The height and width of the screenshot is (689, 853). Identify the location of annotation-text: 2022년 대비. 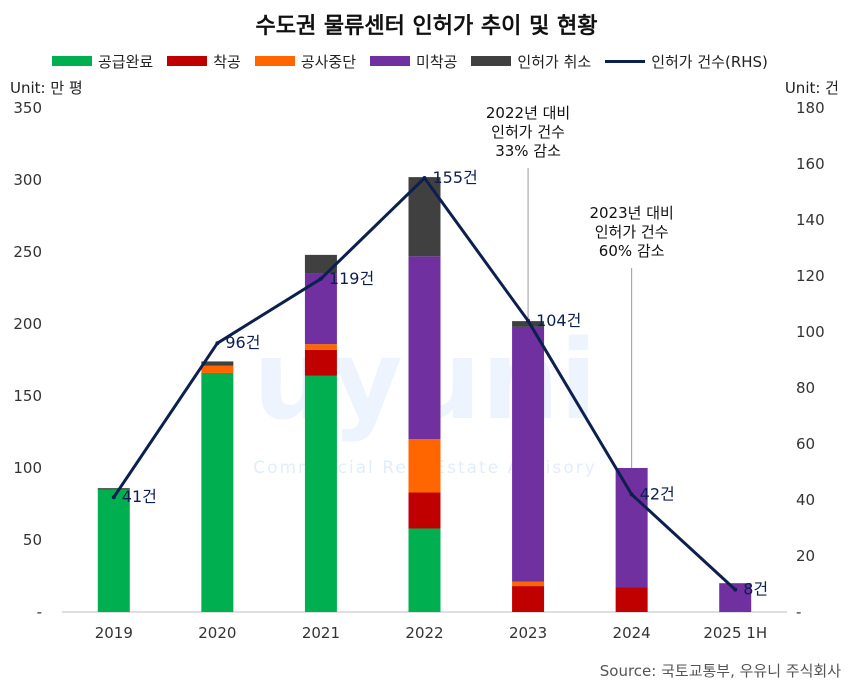
(528, 113).